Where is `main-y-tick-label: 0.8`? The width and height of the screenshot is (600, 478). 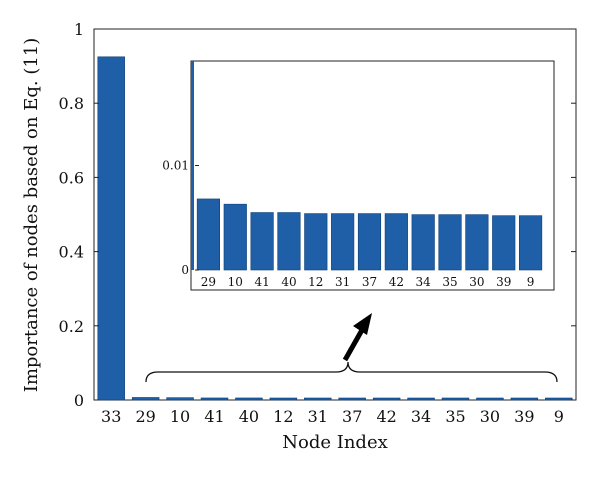
main-y-tick-label: 0.8 is located at coordinates (71, 103).